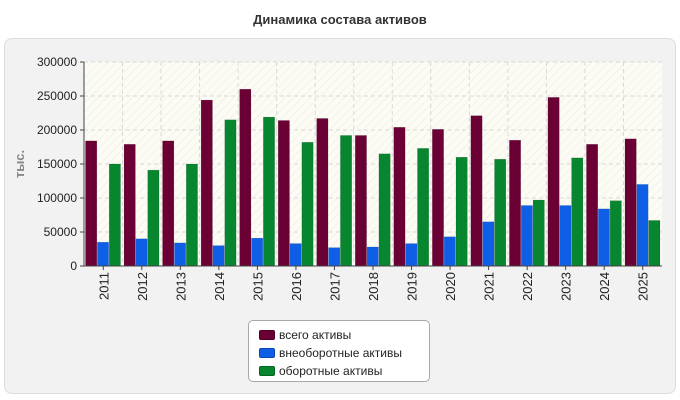 Image resolution: width=680 pixels, height=400 pixels. What do you see at coordinates (423, 207) in the screenshot?
I see `bar-current-2019` at bounding box center [423, 207].